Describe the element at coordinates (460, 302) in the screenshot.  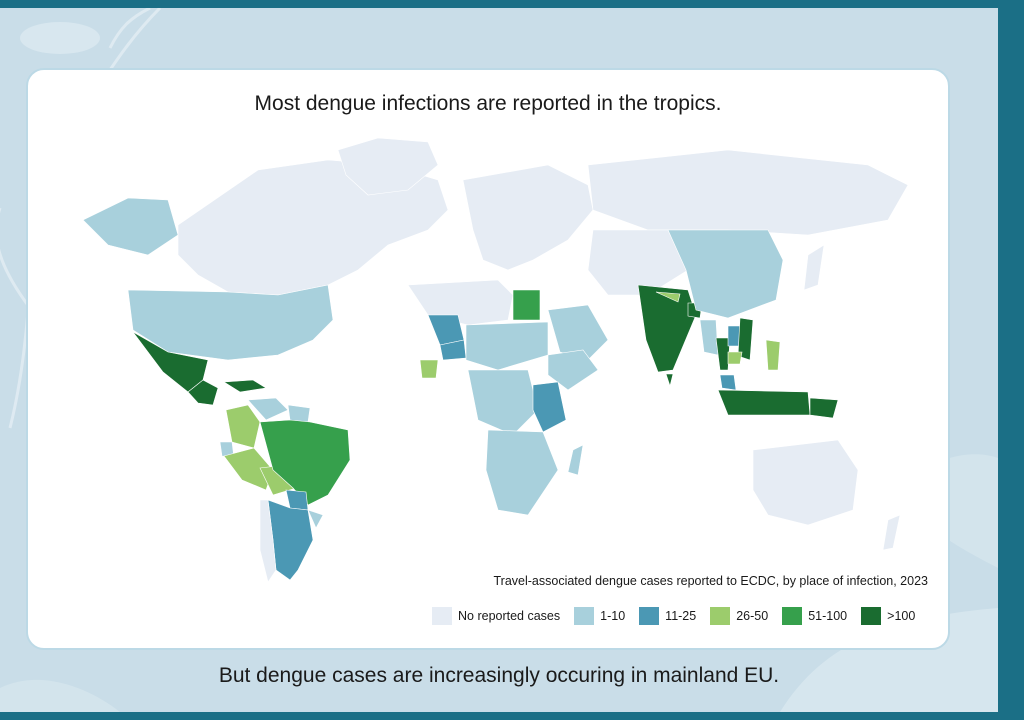
I see `region-north-africa` at that location.